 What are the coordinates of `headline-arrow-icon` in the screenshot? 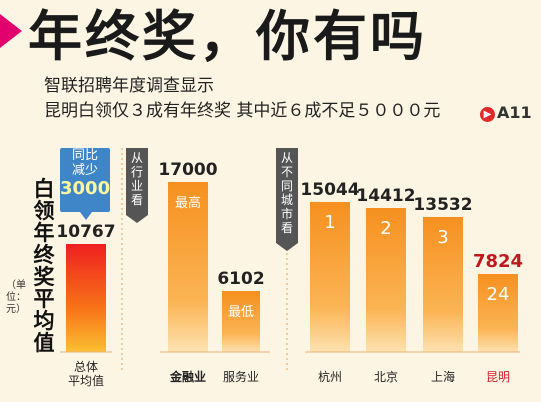 It's located at (11, 31).